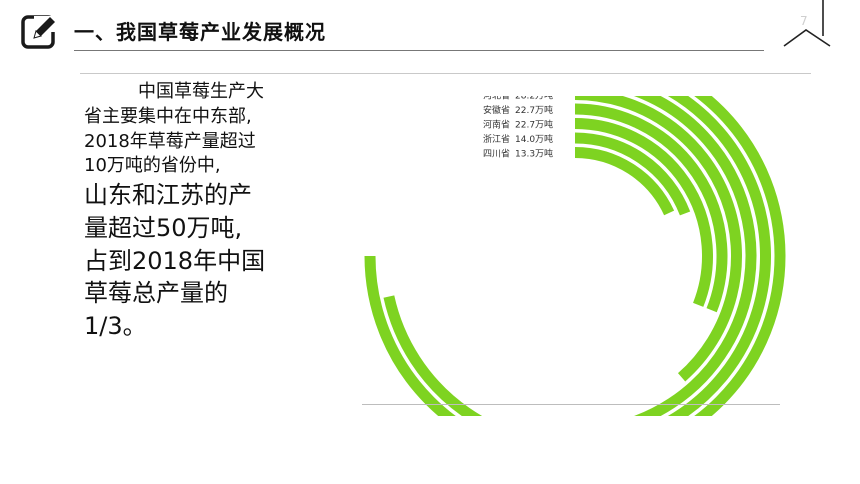 This screenshot has width=860, height=484. Describe the element at coordinates (115, 325) in the screenshot. I see `body-line-9: 1/3。` at that location.